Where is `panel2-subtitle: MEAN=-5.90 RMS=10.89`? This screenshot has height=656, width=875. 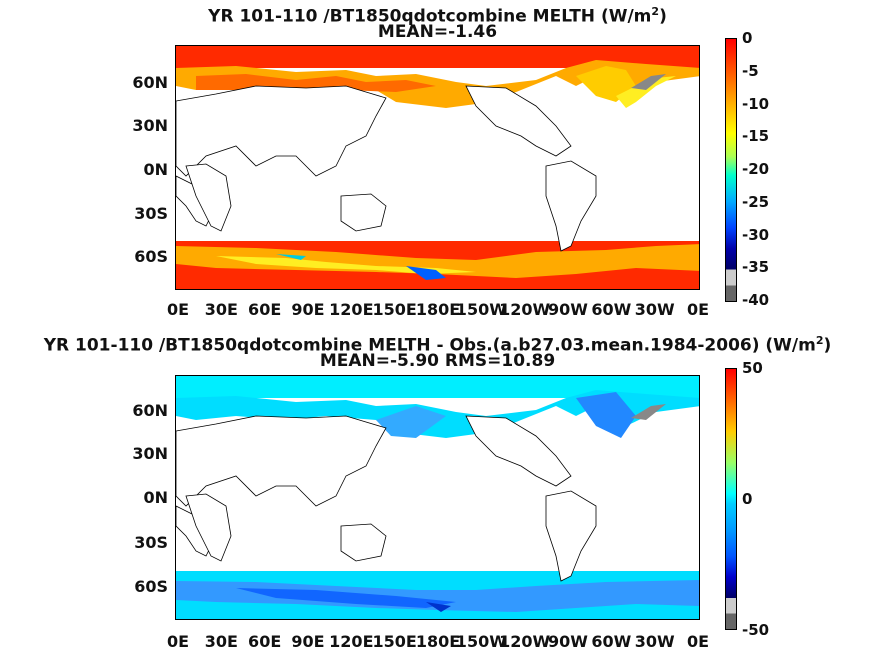 panel2-subtitle: MEAN=-5.90 RMS=10.89 is located at coordinates (437, 361).